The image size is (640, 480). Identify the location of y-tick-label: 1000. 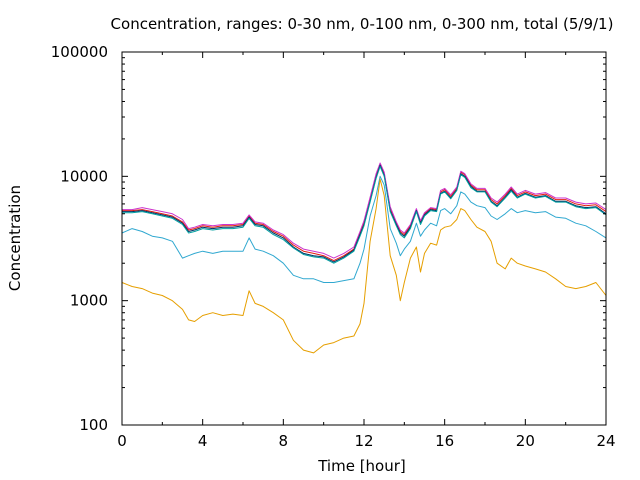
(89, 301).